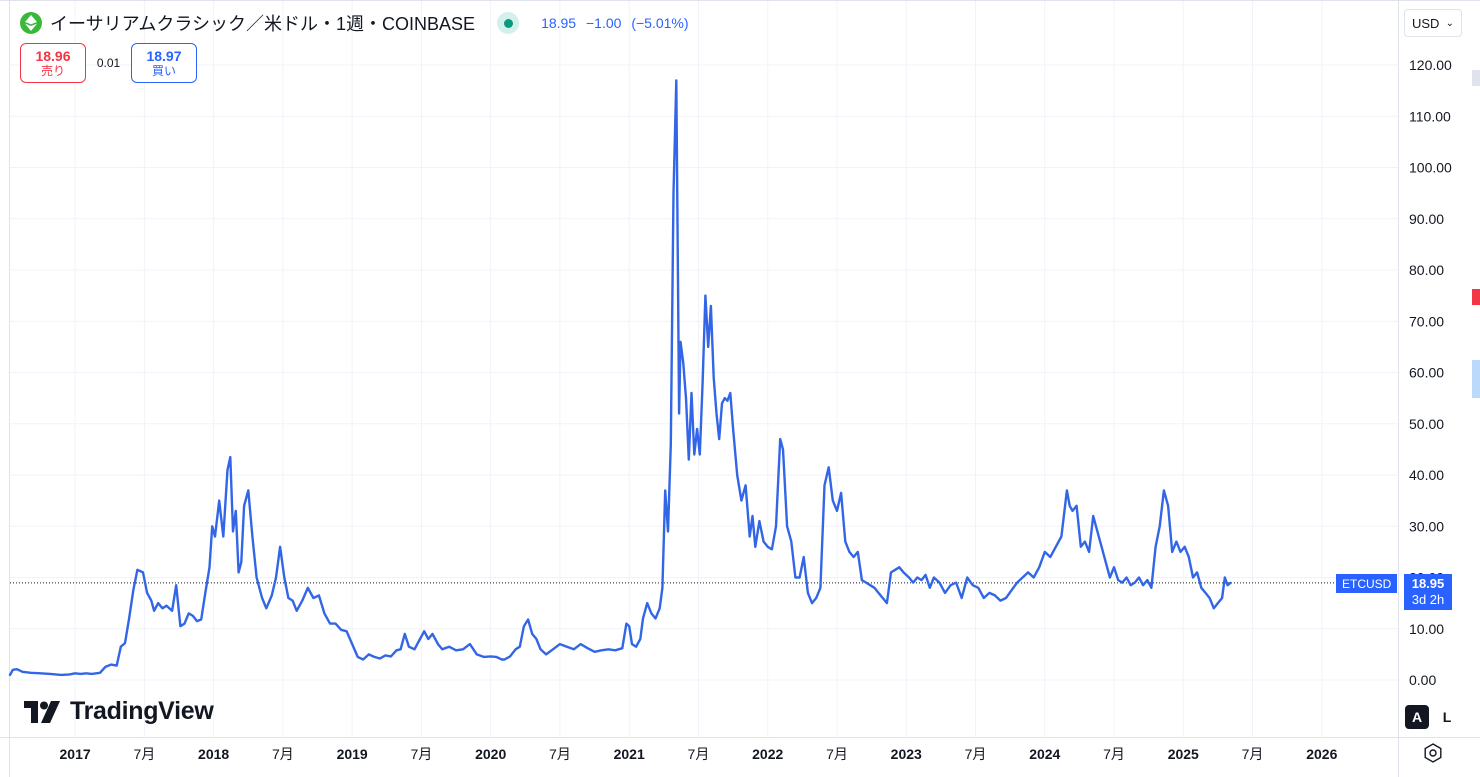  What do you see at coordinates (163, 70) in the screenshot?
I see `buy-label: 買い` at bounding box center [163, 70].